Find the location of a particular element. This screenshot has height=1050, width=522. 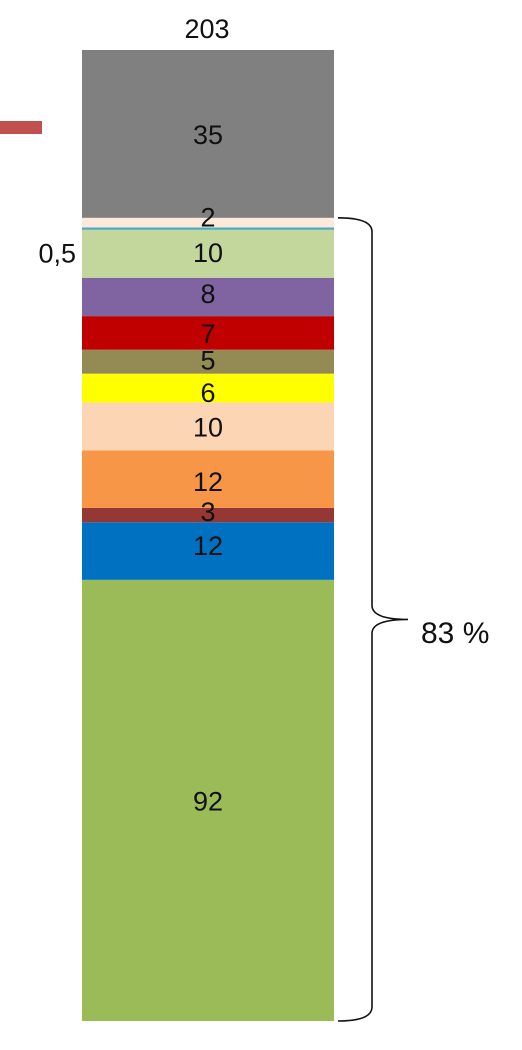

legend-color-swatch is located at coordinates (21, 127).